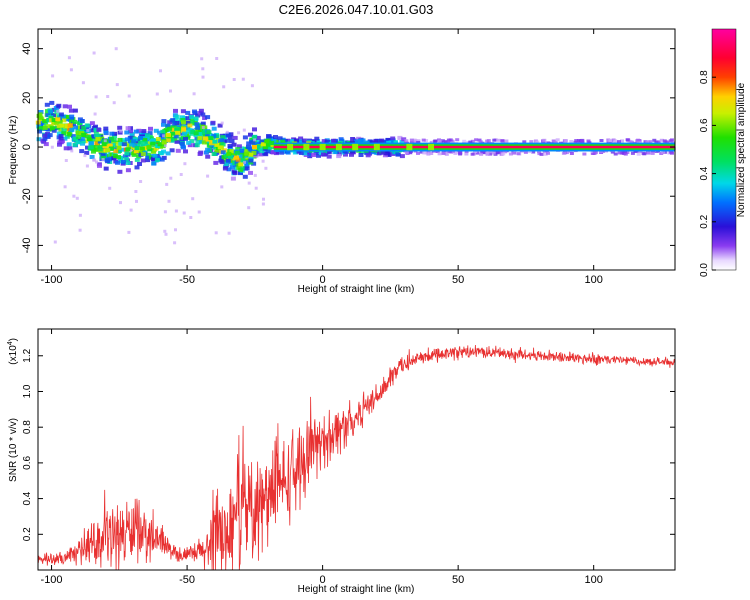  I want to click on spectrogram-x-label: Height of straight line (km), so click(356, 289).